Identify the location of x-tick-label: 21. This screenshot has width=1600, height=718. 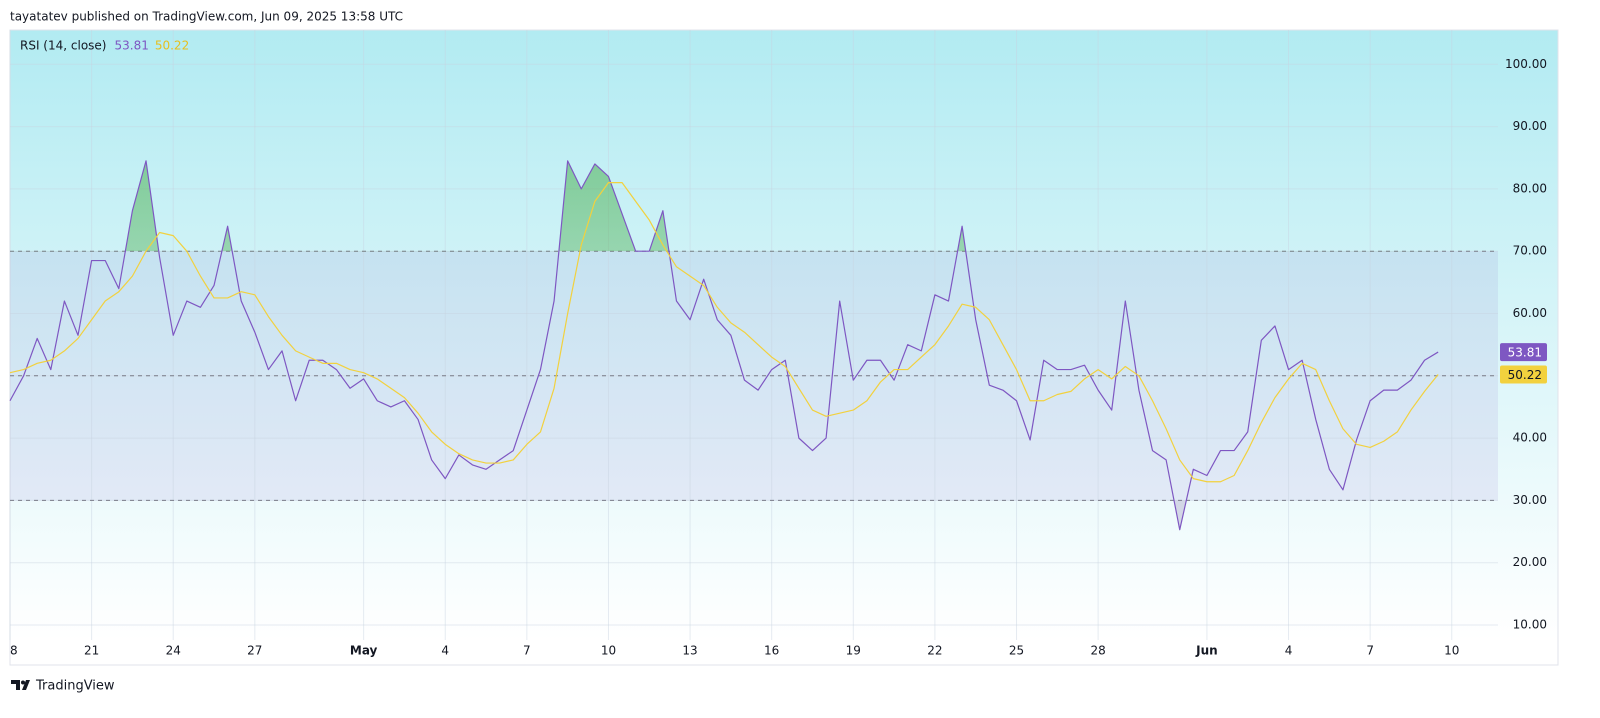
(91, 651).